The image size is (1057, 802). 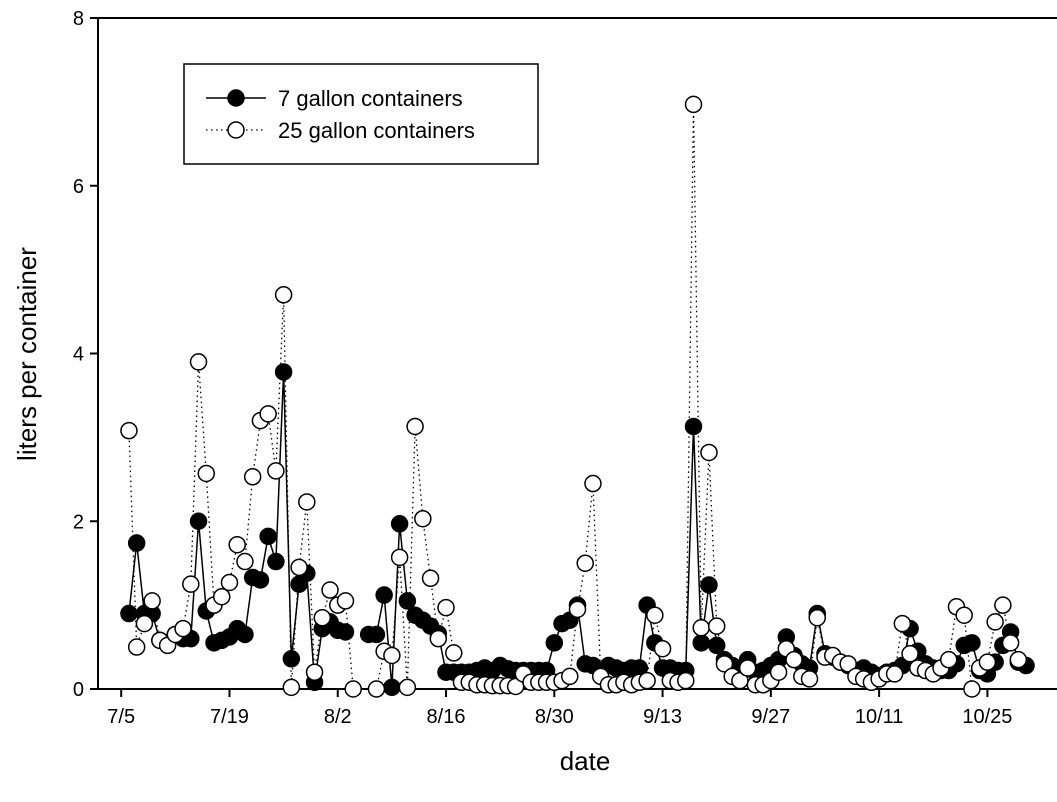 I want to click on x-tick-label: 7/5, so click(x=121, y=717).